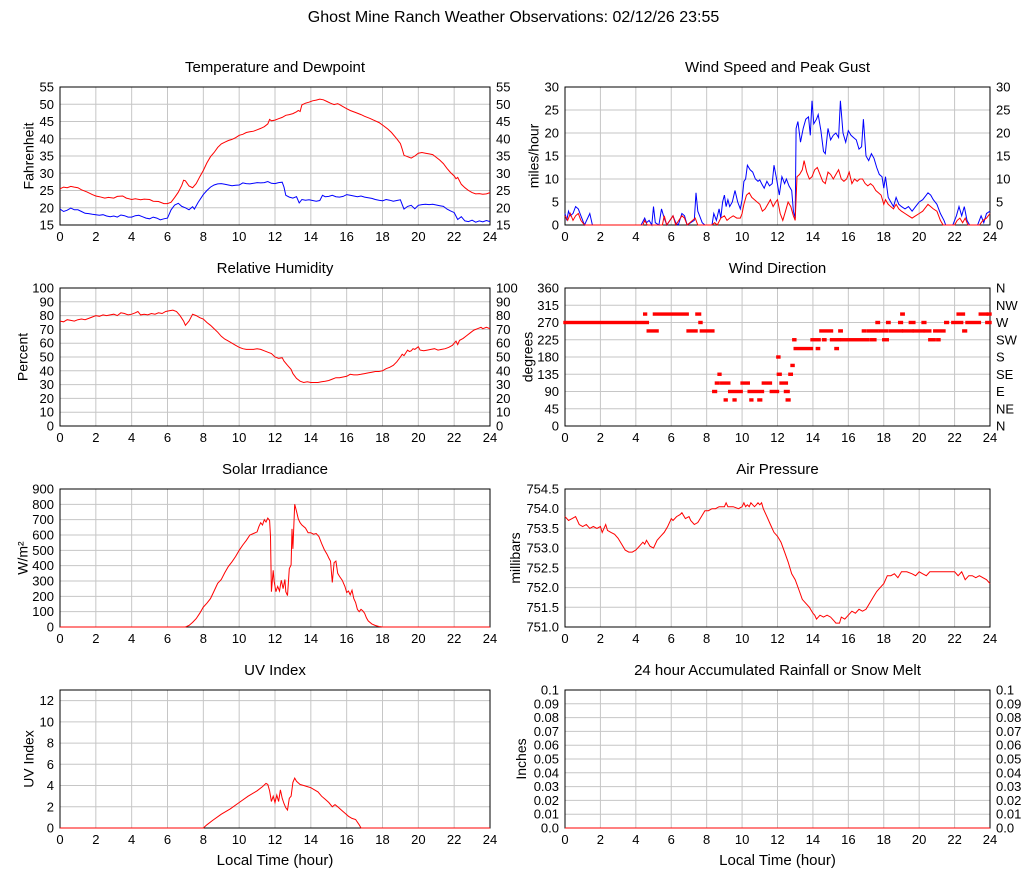  I want to click on svg-text: 5, so click(999, 202).